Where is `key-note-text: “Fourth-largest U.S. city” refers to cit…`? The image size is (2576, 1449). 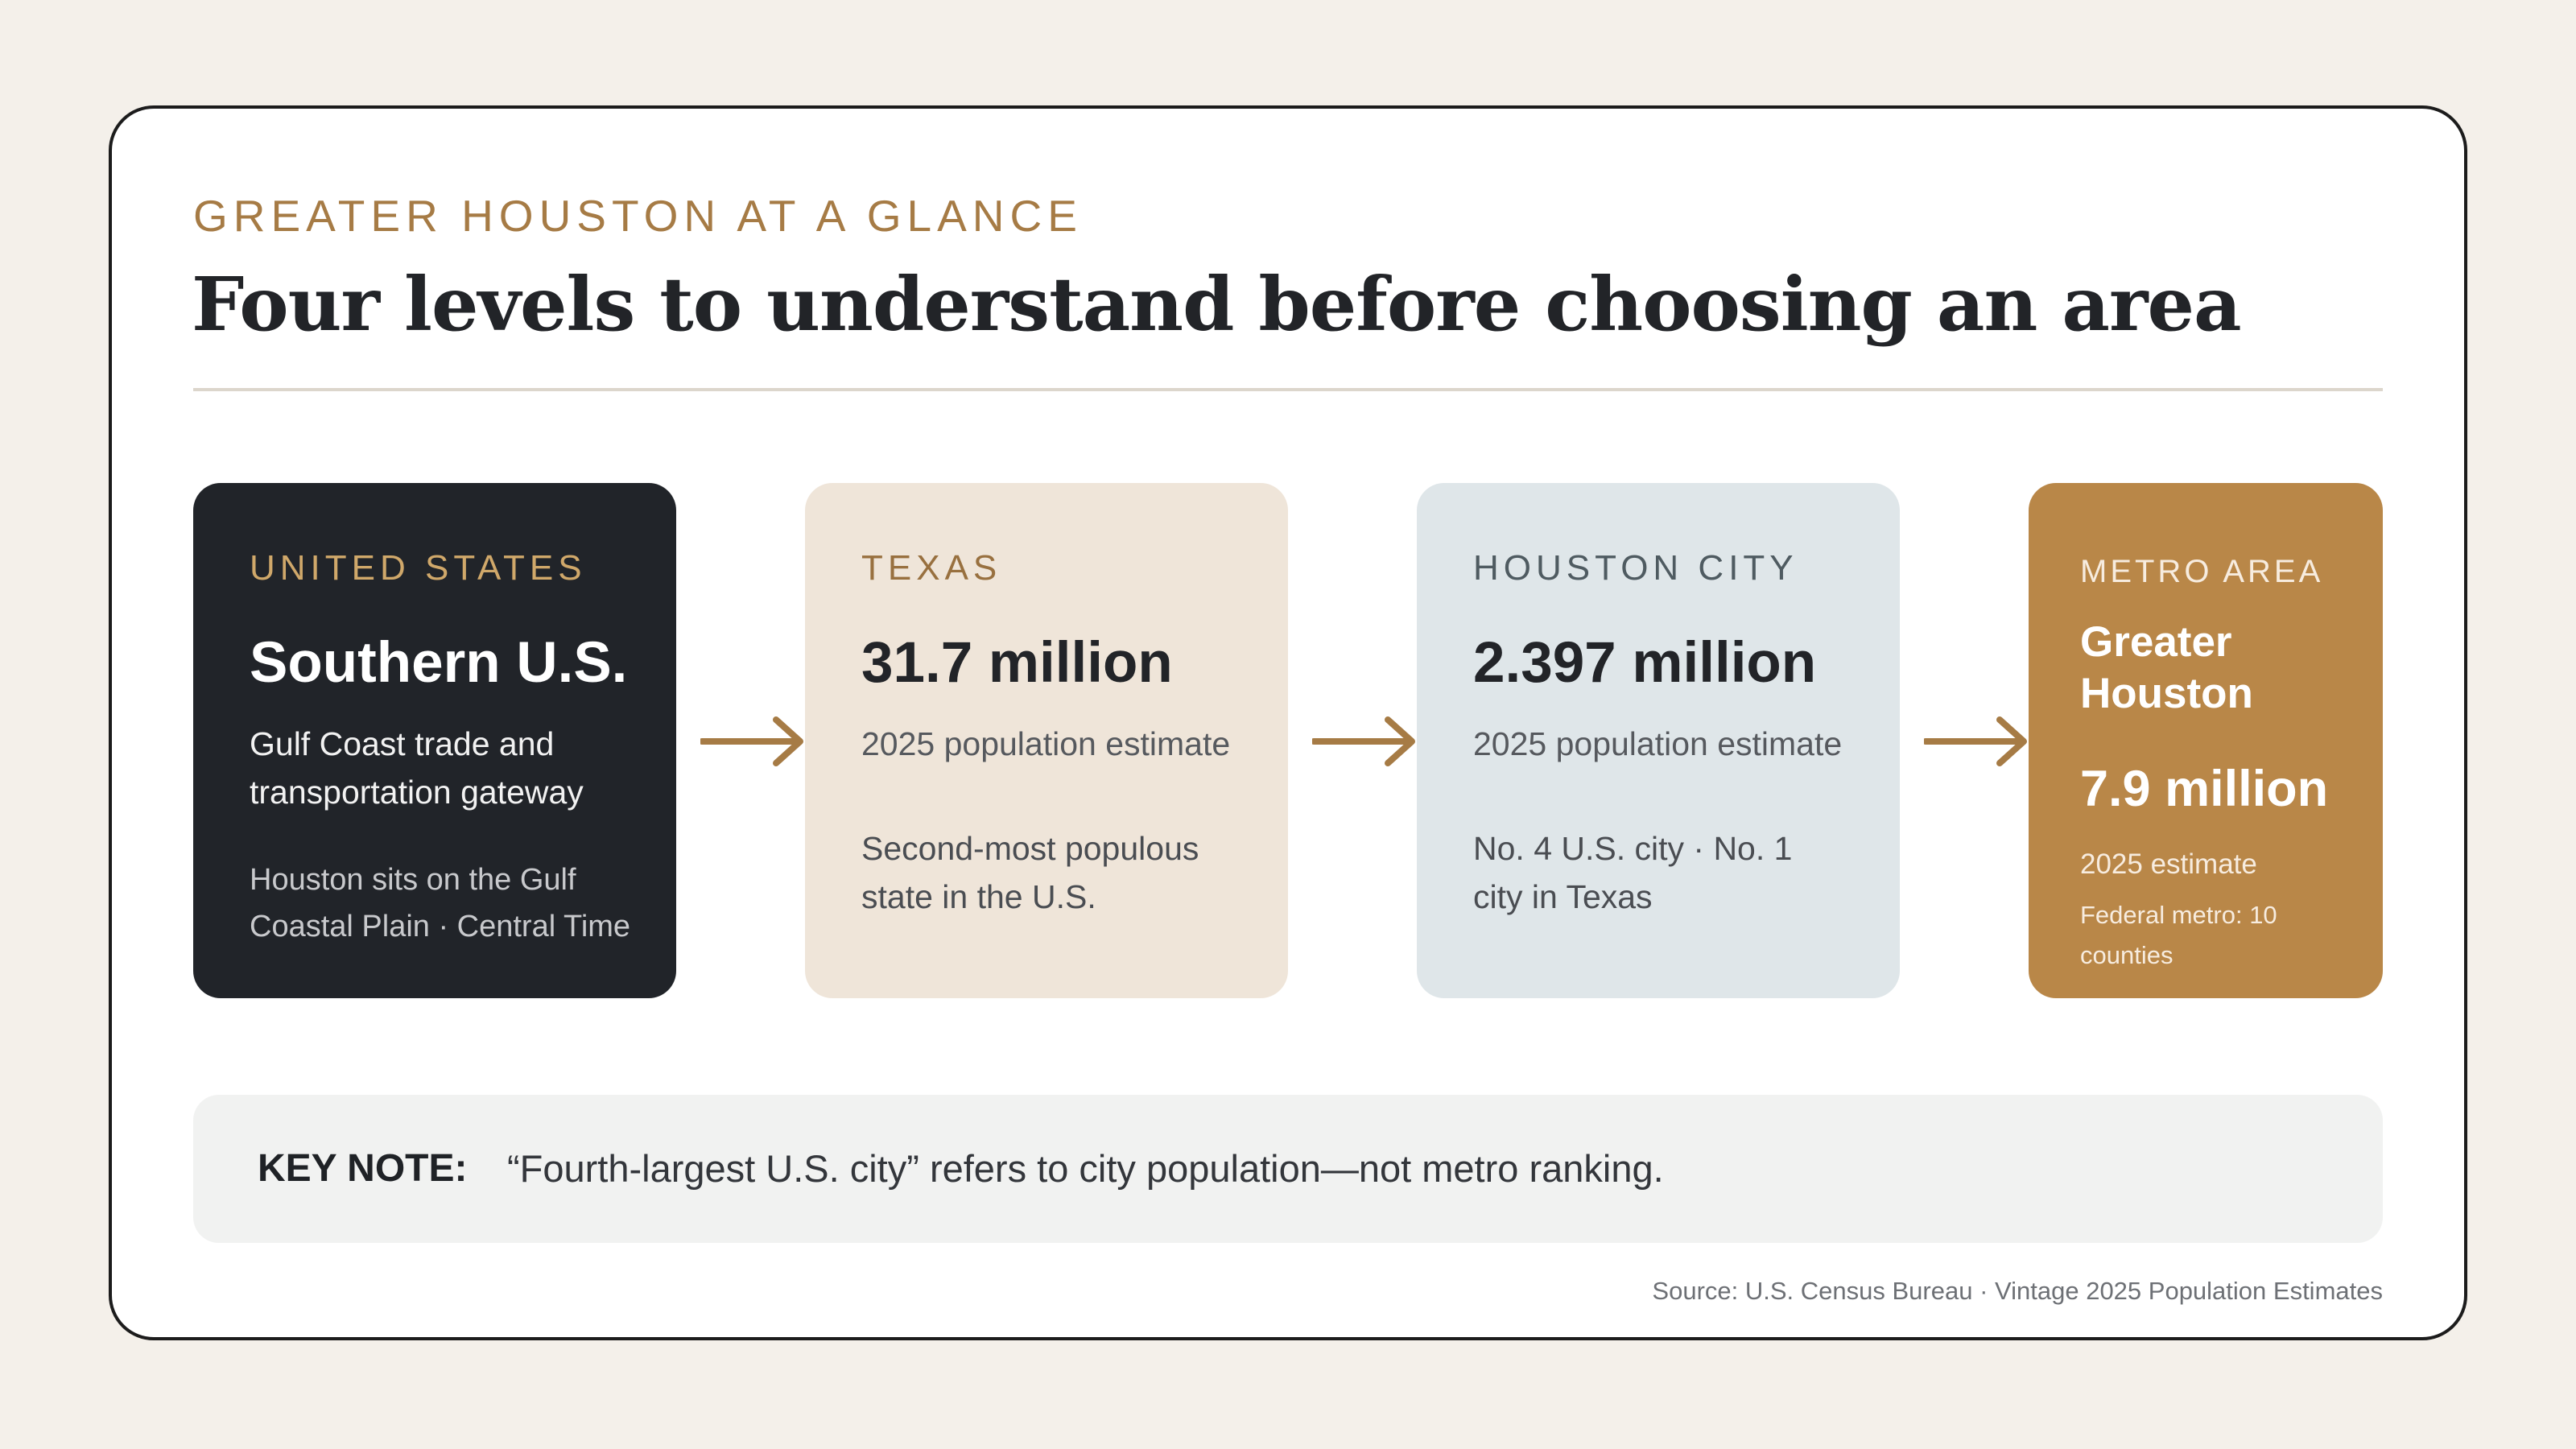 key-note-text: “Fourth-largest U.S. city” refers to cit… is located at coordinates (1085, 1168).